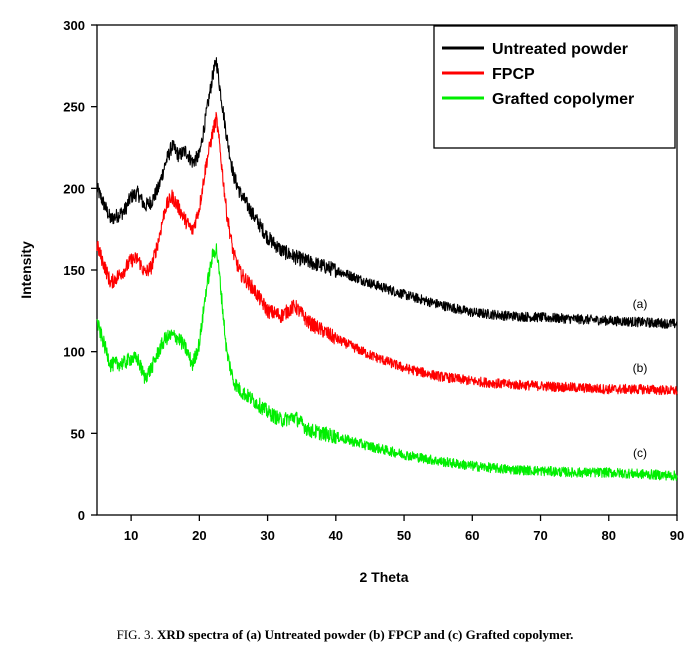 Image resolution: width=690 pixels, height=655 pixels. Describe the element at coordinates (131, 535) in the screenshot. I see `x-tick-label-1: 10` at that location.